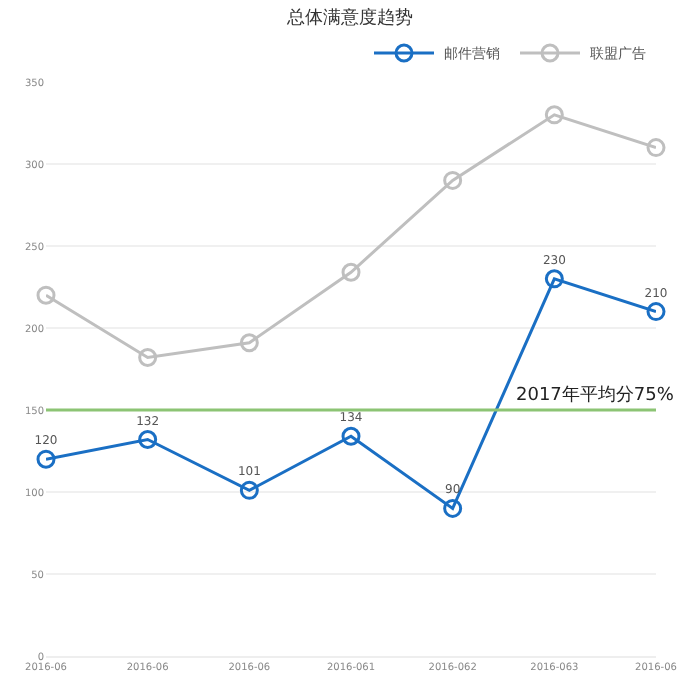 The height and width of the screenshot is (700, 700). Describe the element at coordinates (349, 18) in the screenshot. I see `chart-title: 总体满意度趋势` at that location.